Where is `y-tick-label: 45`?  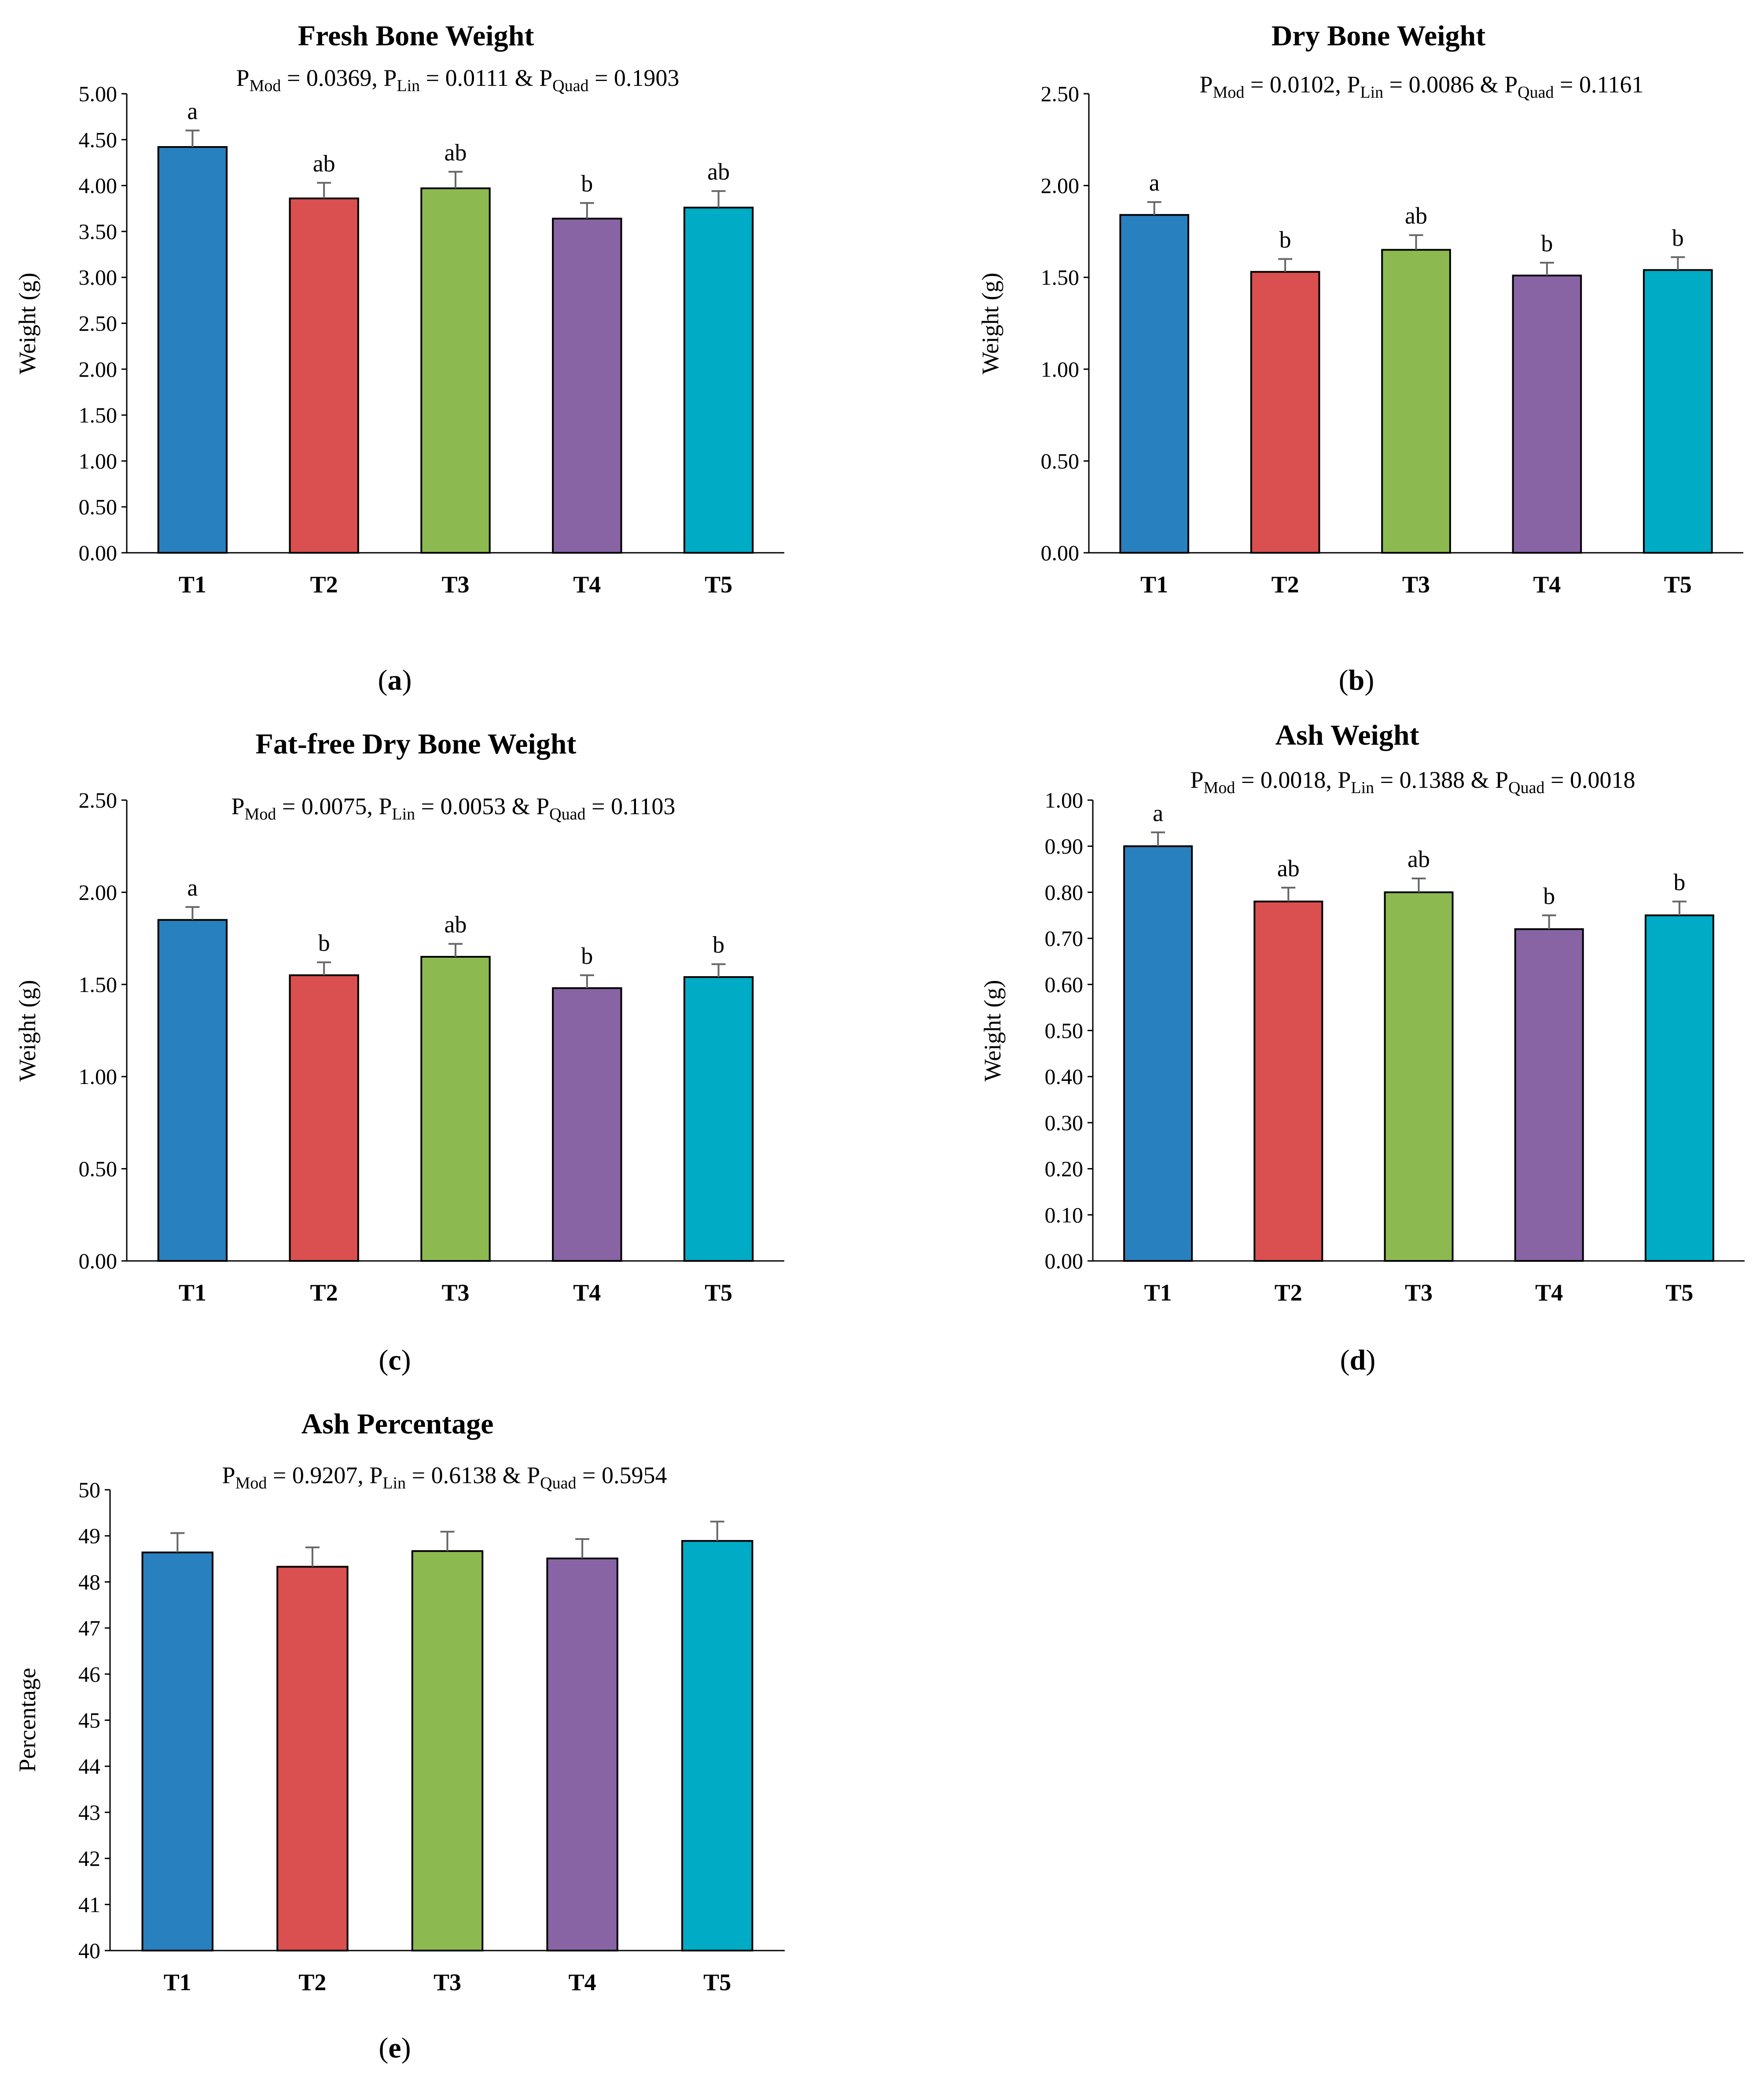 y-tick-label: 45 is located at coordinates (89, 1721).